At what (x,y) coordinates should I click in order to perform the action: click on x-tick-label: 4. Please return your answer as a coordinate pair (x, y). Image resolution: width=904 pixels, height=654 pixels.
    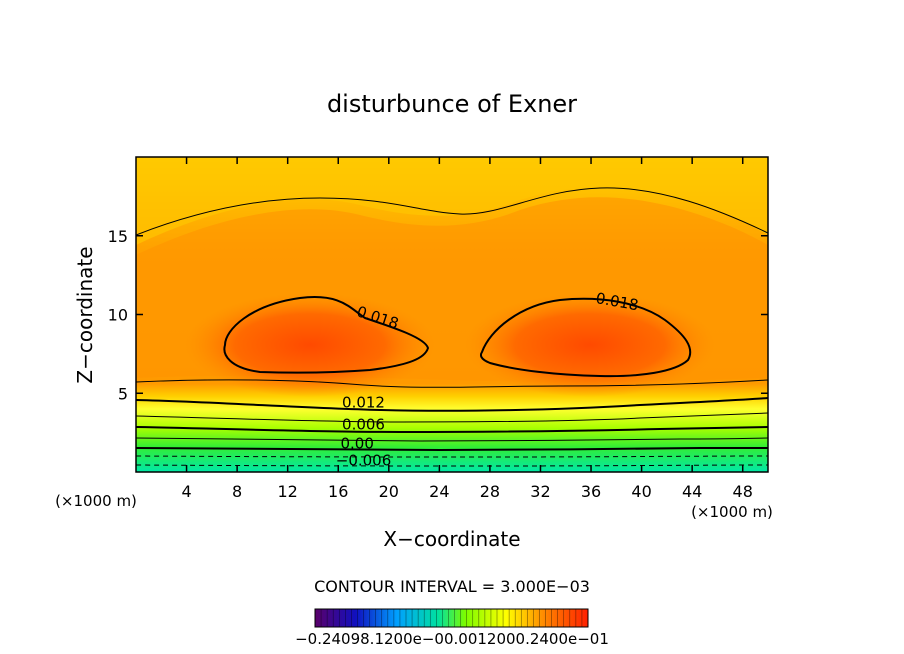
    Looking at the image, I should click on (186, 491).